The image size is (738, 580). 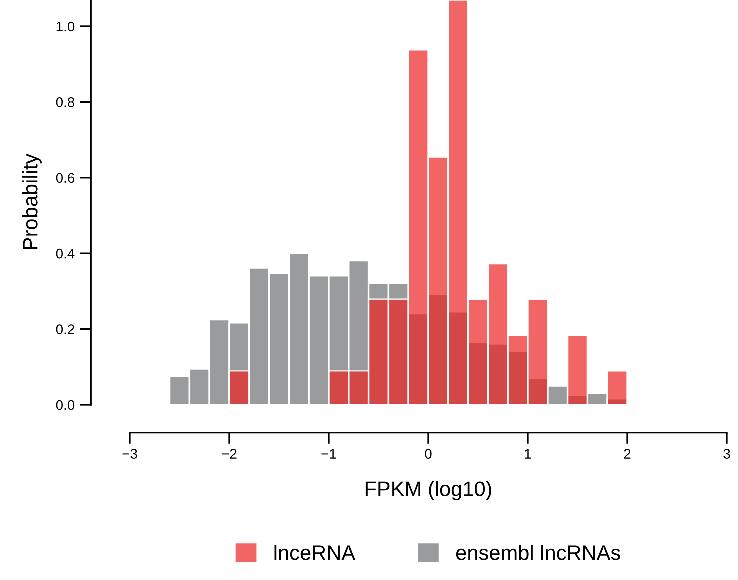 I want to click on y-tick-label: 0.8, so click(x=65, y=103).